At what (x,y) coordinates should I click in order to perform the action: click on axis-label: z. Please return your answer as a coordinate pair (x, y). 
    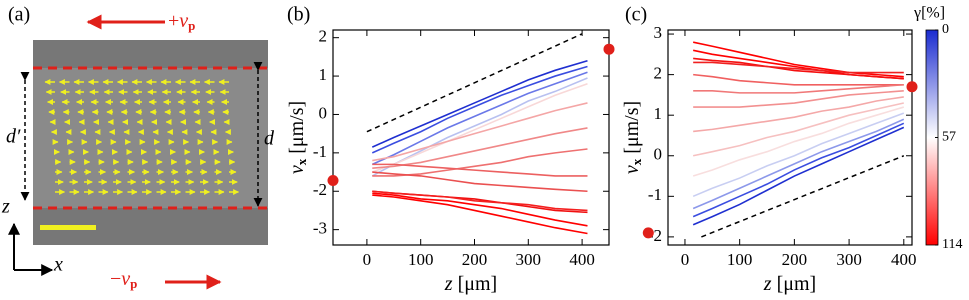
    Looking at the image, I should click on (5, 207).